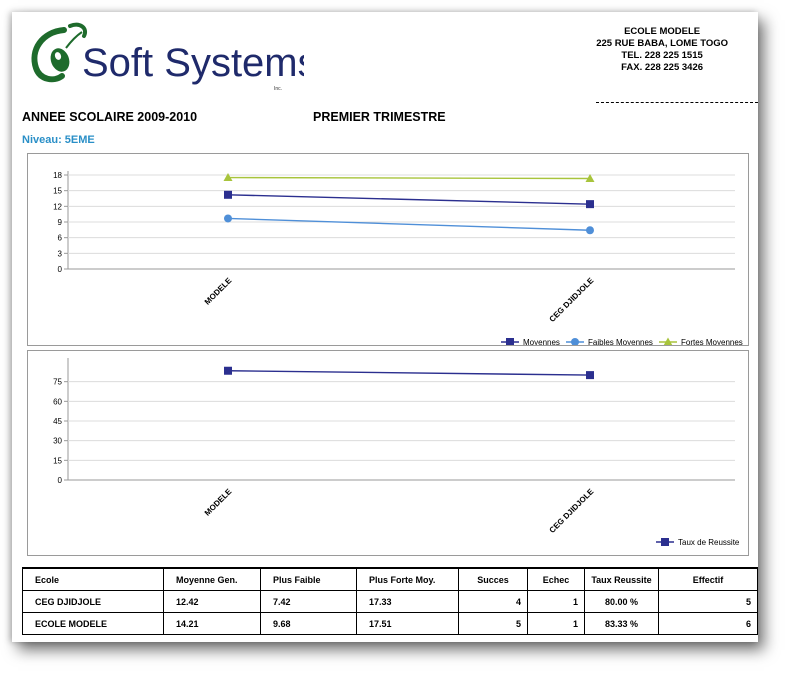 The width and height of the screenshot is (797, 678). What do you see at coordinates (58, 140) in the screenshot?
I see `level-label: Niveau: 5EME` at bounding box center [58, 140].